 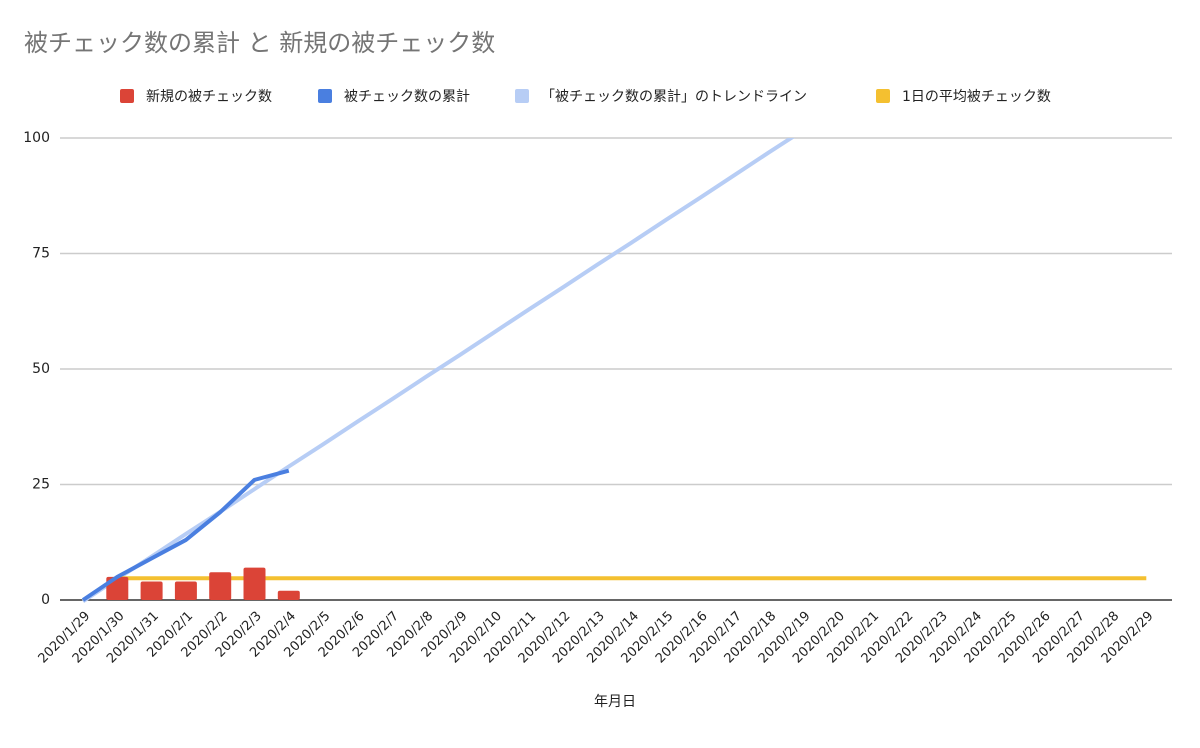 What do you see at coordinates (36, 138) in the screenshot?
I see `y-tick-label: 100` at bounding box center [36, 138].